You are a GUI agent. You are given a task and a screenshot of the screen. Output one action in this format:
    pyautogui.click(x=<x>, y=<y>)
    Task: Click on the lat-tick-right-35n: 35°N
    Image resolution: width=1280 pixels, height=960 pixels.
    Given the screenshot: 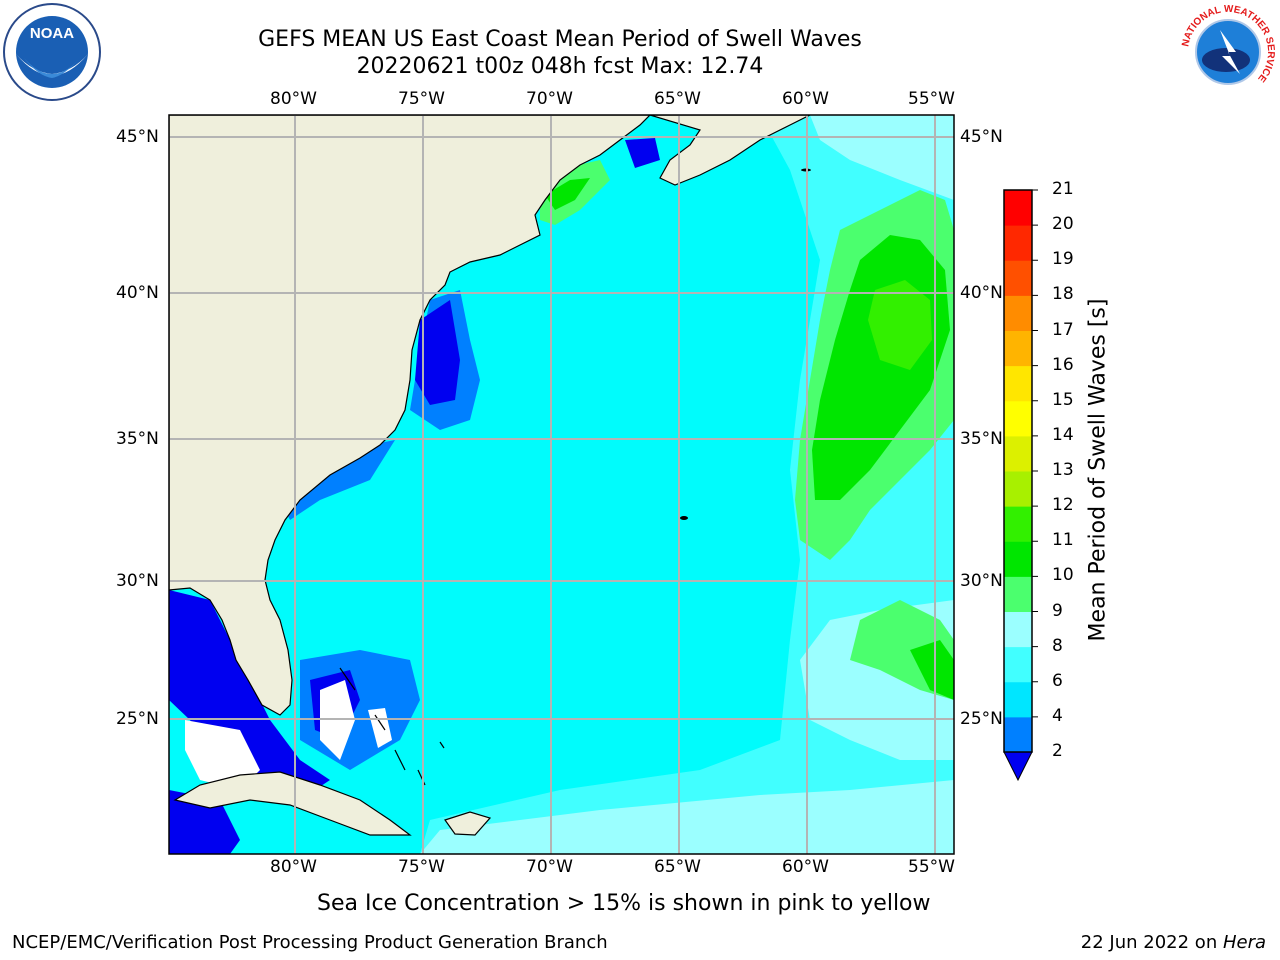 What is the action you would take?
    pyautogui.click(x=981, y=439)
    